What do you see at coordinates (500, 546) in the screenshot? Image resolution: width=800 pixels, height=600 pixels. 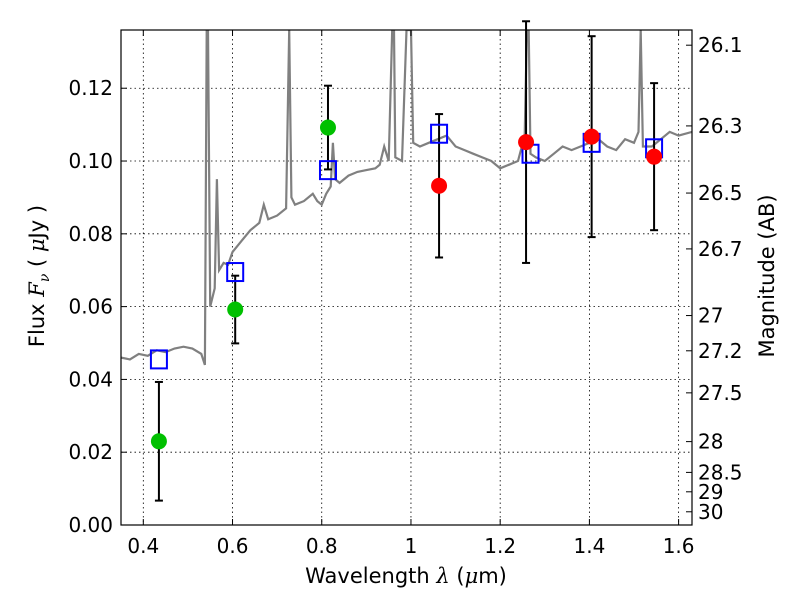 I see `x-tick-label: 1.2` at bounding box center [500, 546].